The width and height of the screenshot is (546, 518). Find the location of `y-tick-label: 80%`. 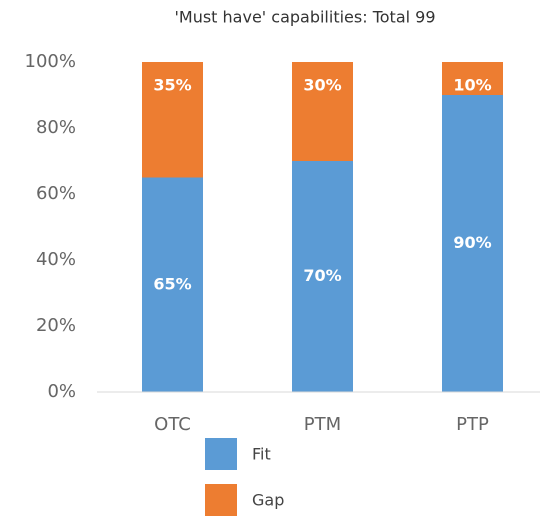

y-tick-label: 80% is located at coordinates (56, 127).